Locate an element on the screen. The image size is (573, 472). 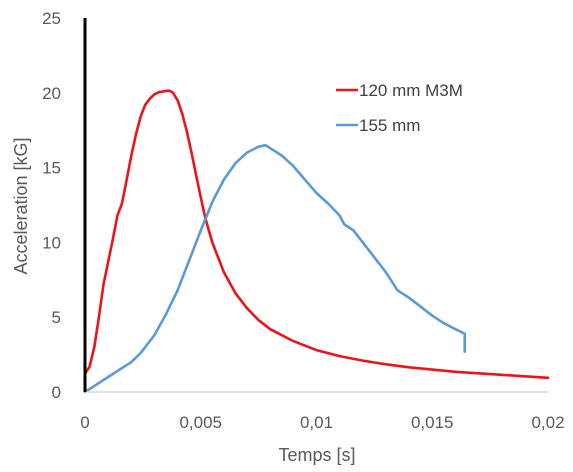
y-axis-title: Acceleration [kG] is located at coordinates (21, 205).